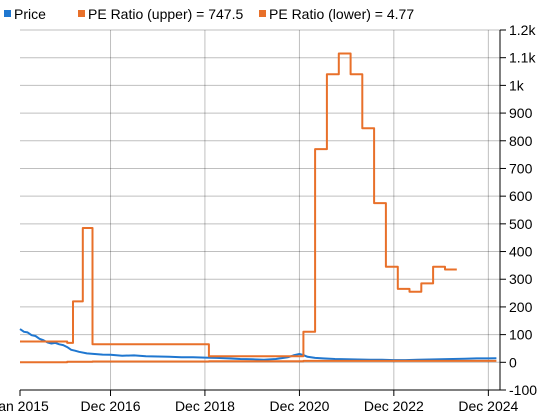  I want to click on x-tick-label: Dec 2018, so click(205, 406).